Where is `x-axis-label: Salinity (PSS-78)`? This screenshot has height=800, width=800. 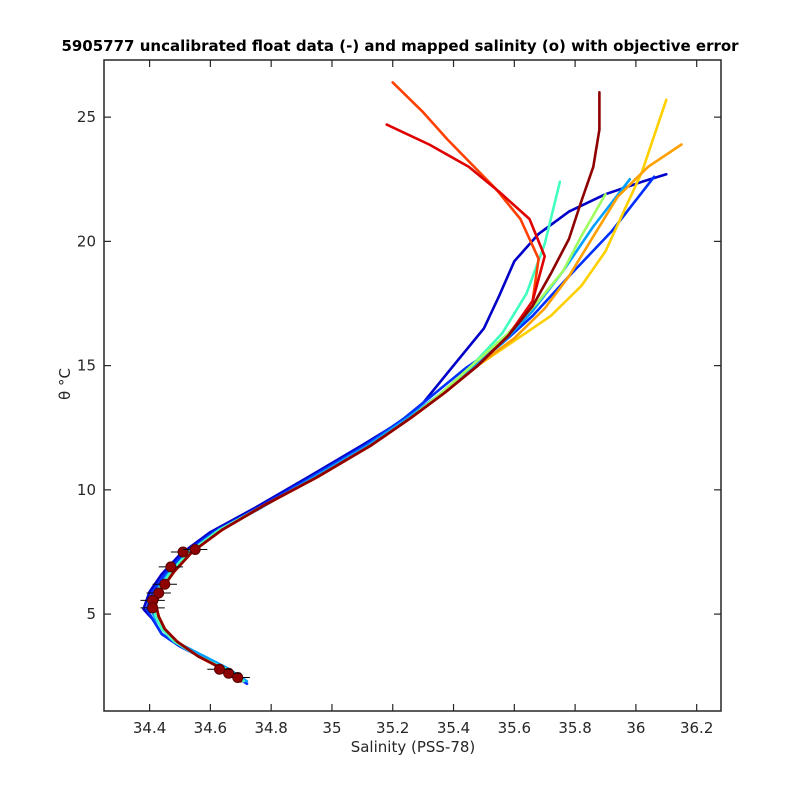 x-axis-label: Salinity (PSS-78) is located at coordinates (413, 747).